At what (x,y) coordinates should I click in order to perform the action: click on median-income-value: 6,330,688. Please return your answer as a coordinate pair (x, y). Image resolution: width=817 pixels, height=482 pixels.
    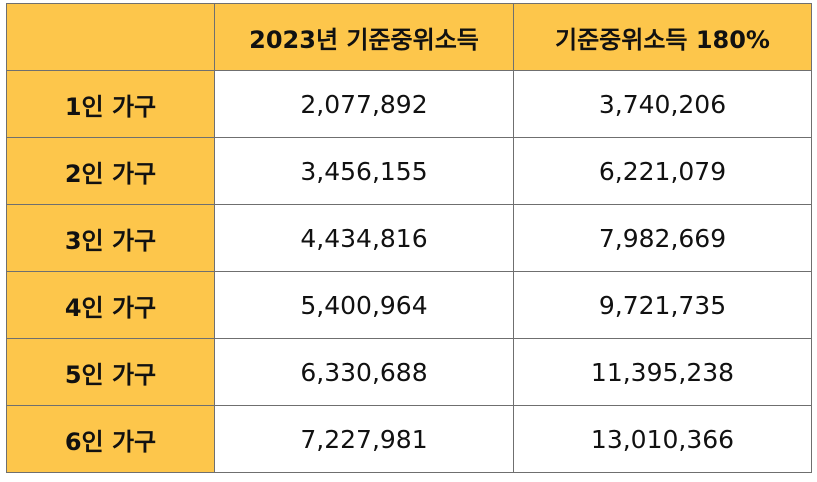
    Looking at the image, I should click on (364, 372).